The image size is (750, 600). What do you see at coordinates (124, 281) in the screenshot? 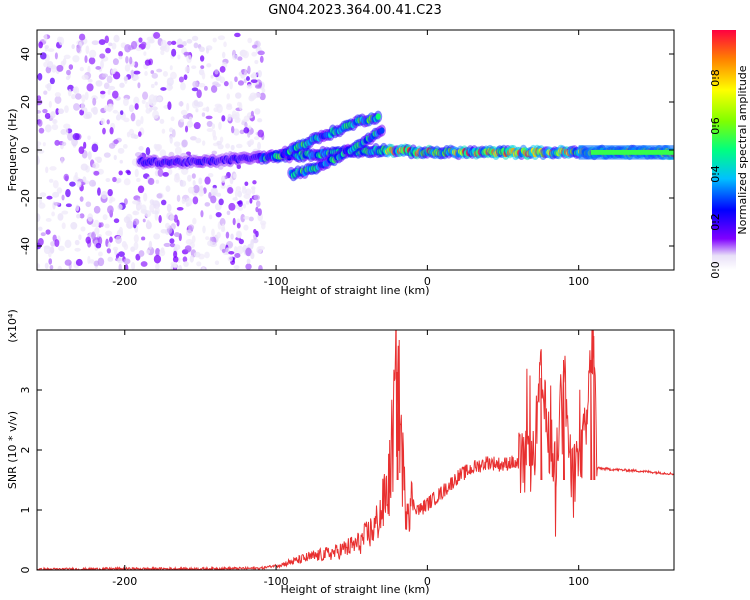
I see `x-tick-label: -200` at bounding box center [124, 281].